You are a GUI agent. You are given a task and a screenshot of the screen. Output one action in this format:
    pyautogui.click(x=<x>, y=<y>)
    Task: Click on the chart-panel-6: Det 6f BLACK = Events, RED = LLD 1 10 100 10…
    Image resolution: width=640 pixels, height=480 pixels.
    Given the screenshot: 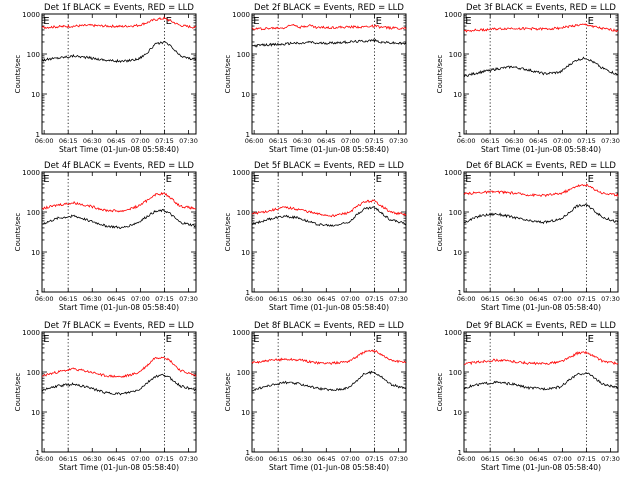 What is the action you would take?
    pyautogui.click(x=528, y=236)
    